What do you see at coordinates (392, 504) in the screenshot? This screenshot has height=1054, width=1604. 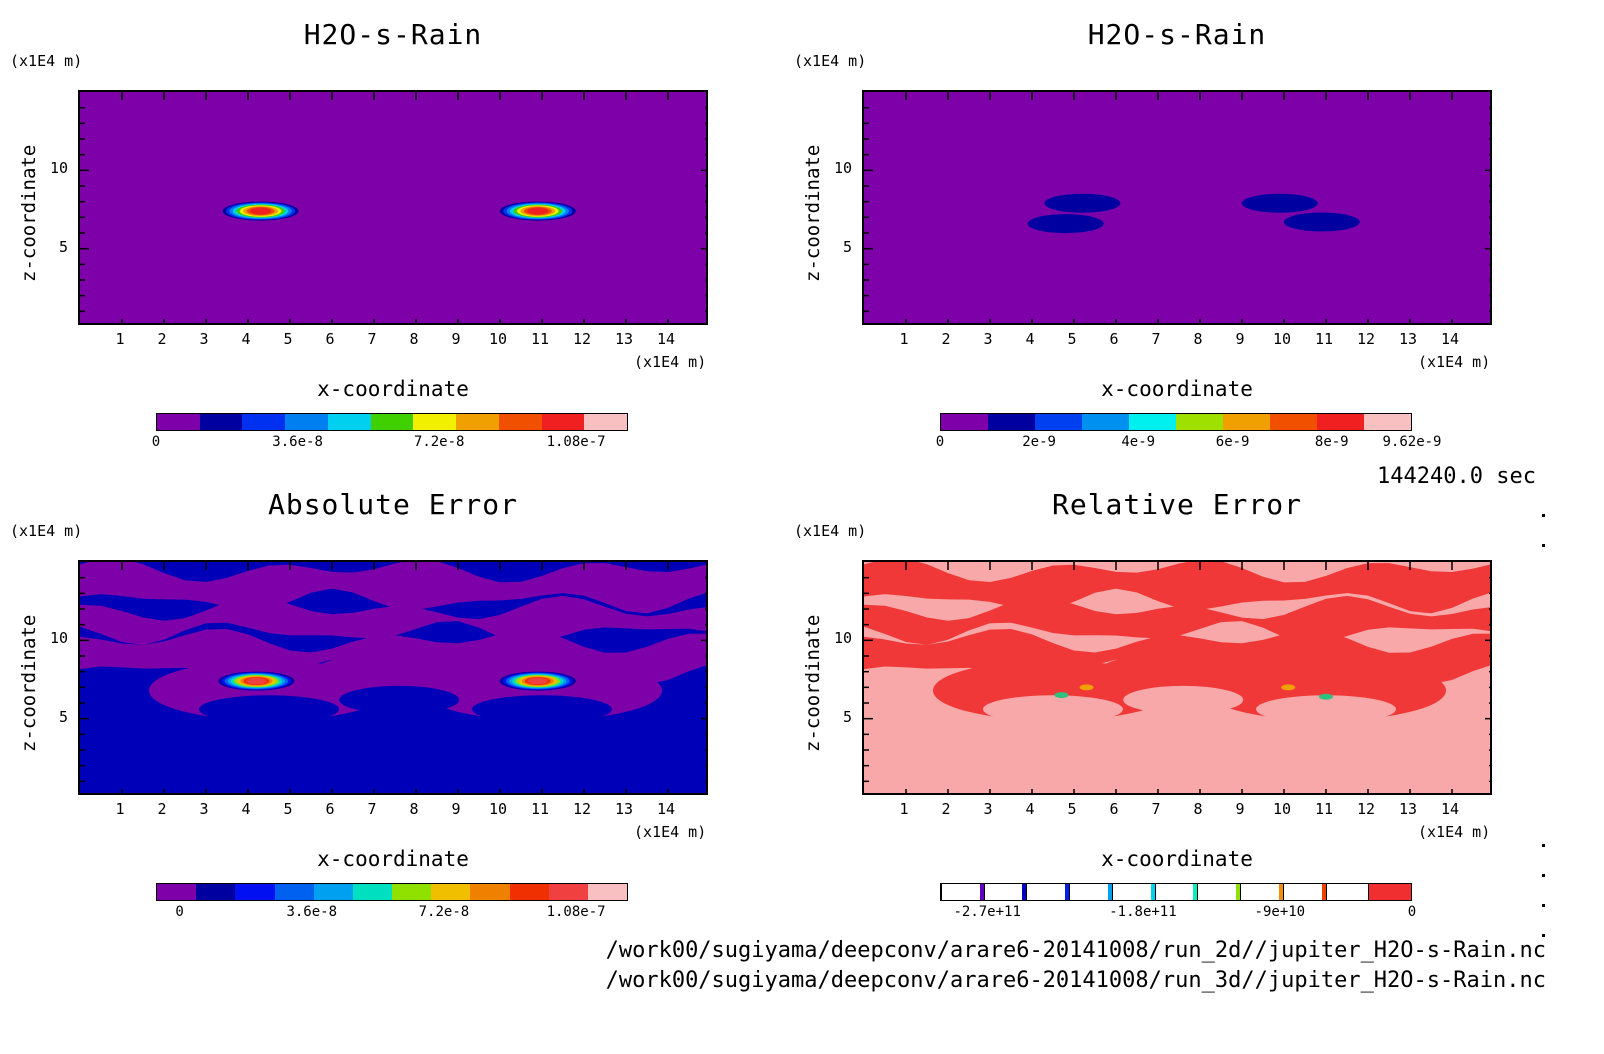 I see `chart-title: Absolute Error` at bounding box center [392, 504].